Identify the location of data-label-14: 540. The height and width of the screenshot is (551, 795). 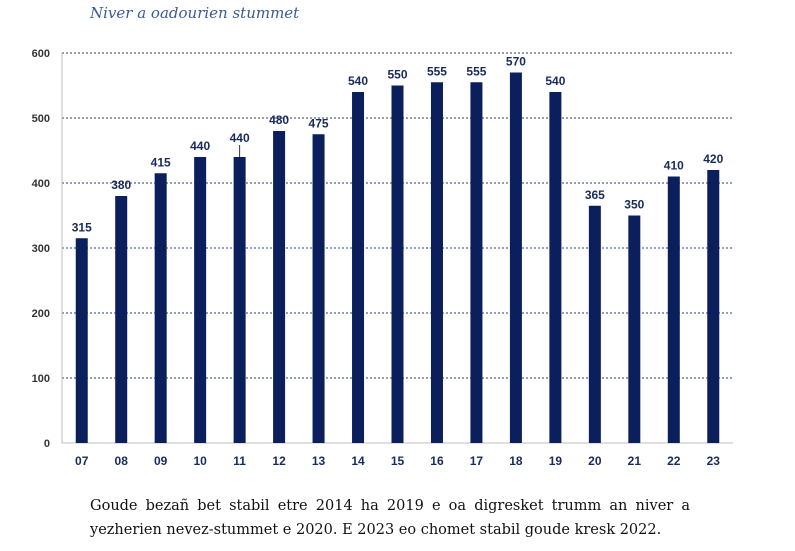
(358, 81).